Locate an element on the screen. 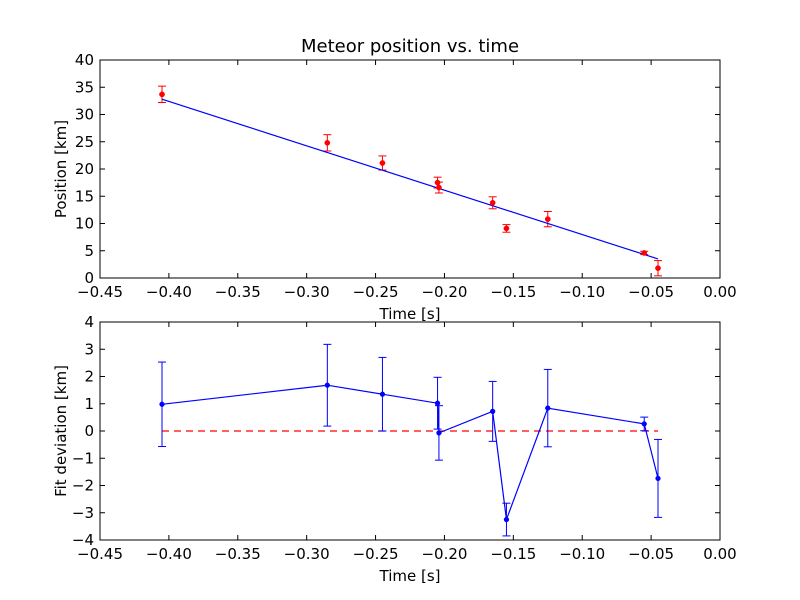 Image resolution: width=800 pixels, height=600 pixels. deviation-x-axis-label: Time [s] is located at coordinates (410, 576).